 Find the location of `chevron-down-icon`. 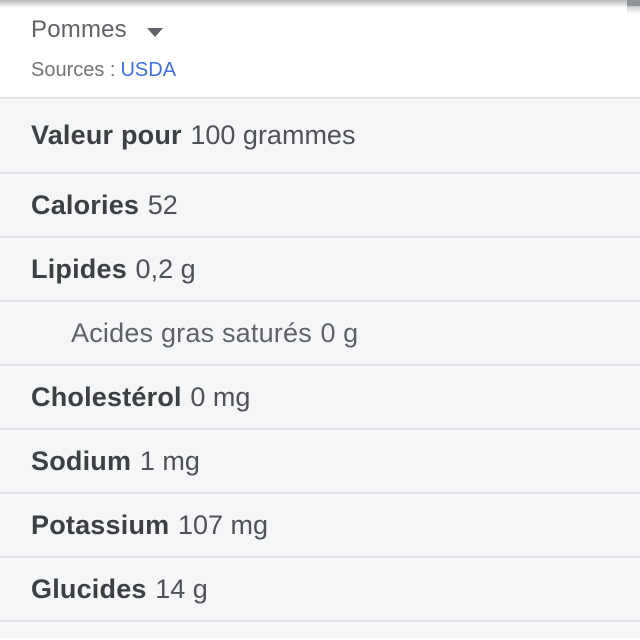

chevron-down-icon is located at coordinates (154, 32).